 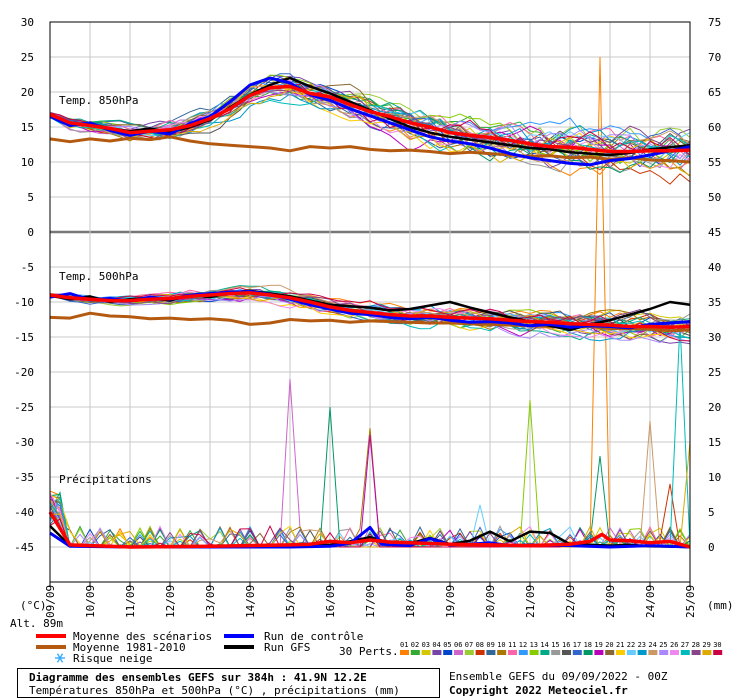 What do you see at coordinates (330, 601) in the screenshot?
I see `x-tick-label: 16/09` at bounding box center [330, 601].